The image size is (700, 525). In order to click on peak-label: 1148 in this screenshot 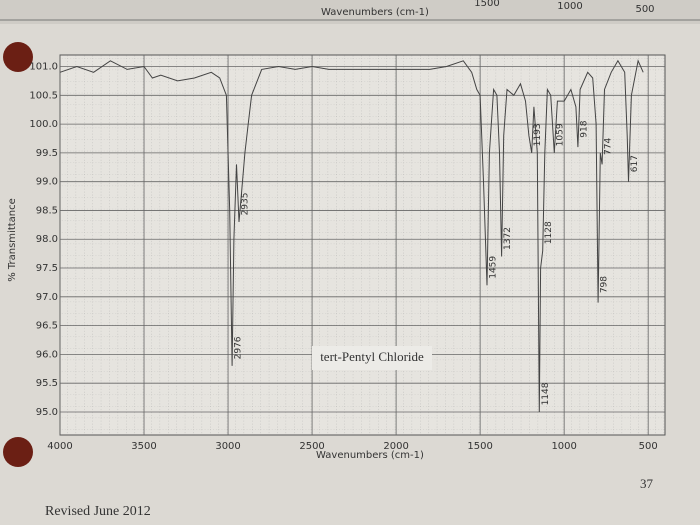, I will do `click(546, 393)`.